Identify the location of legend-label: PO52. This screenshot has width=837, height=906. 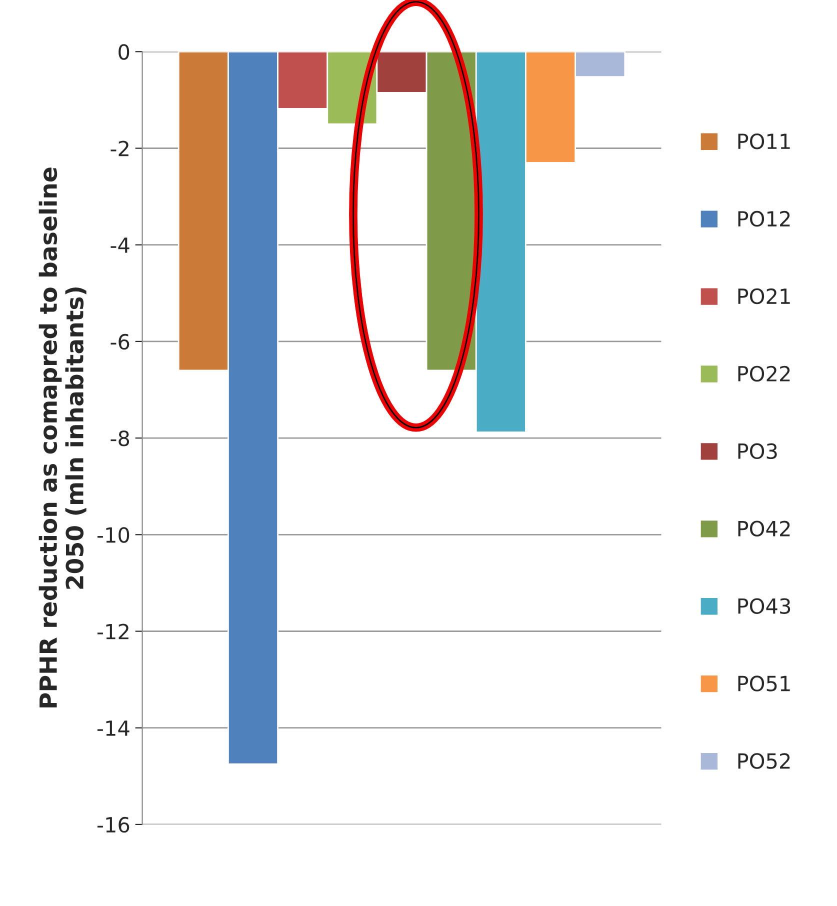
(764, 761).